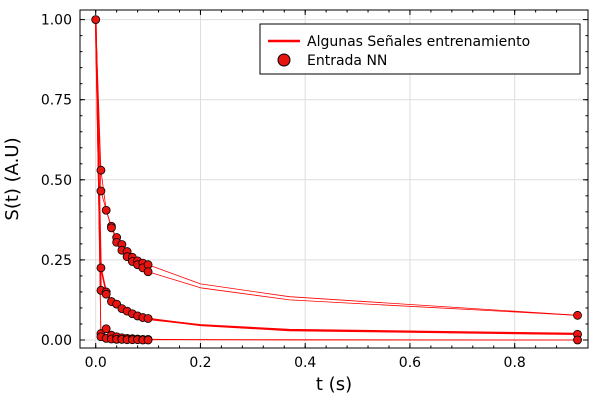  Describe the element at coordinates (56, 21) in the screenshot. I see `y-tick-label: 1.00` at that location.